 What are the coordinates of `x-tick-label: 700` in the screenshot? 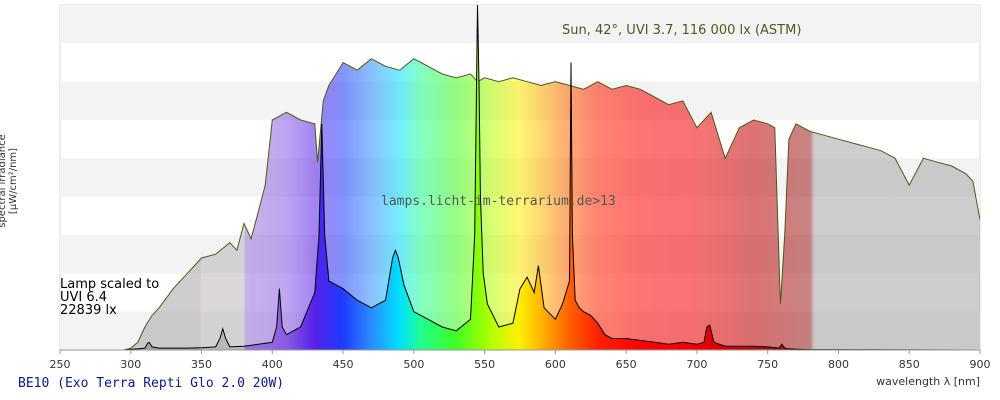 It's located at (696, 364).